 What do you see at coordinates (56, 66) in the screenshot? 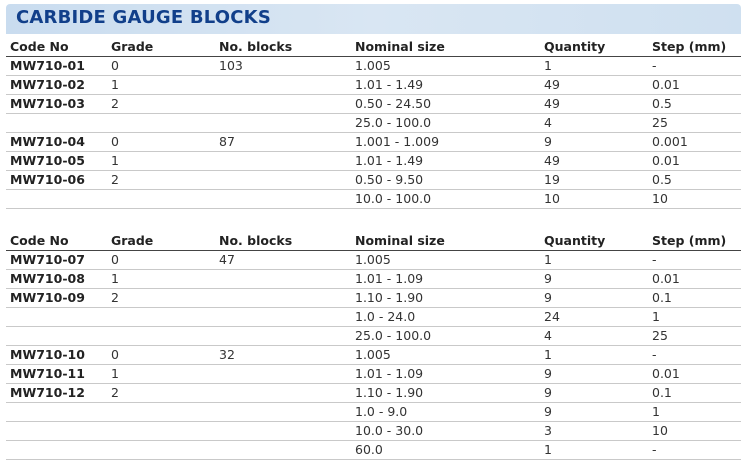
I see `cell-code-no: MW710-01` at bounding box center [56, 66].